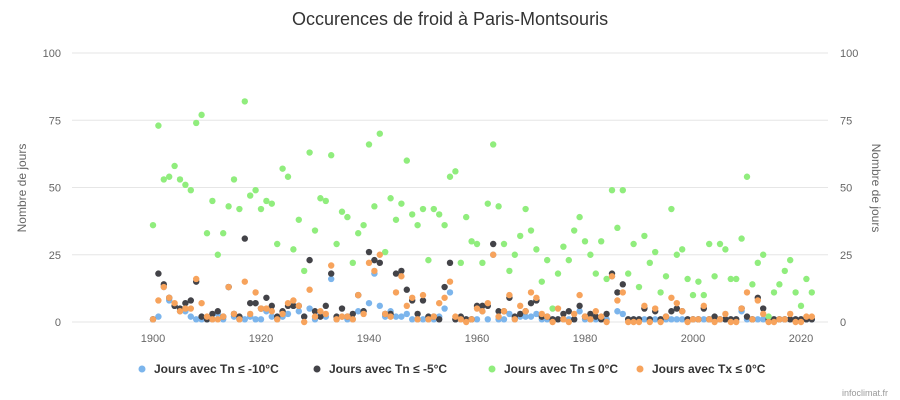 The height and width of the screenshot is (400, 900). I want to click on legend-label-4: Jours avec Tx ≤ 0°C, so click(709, 369).